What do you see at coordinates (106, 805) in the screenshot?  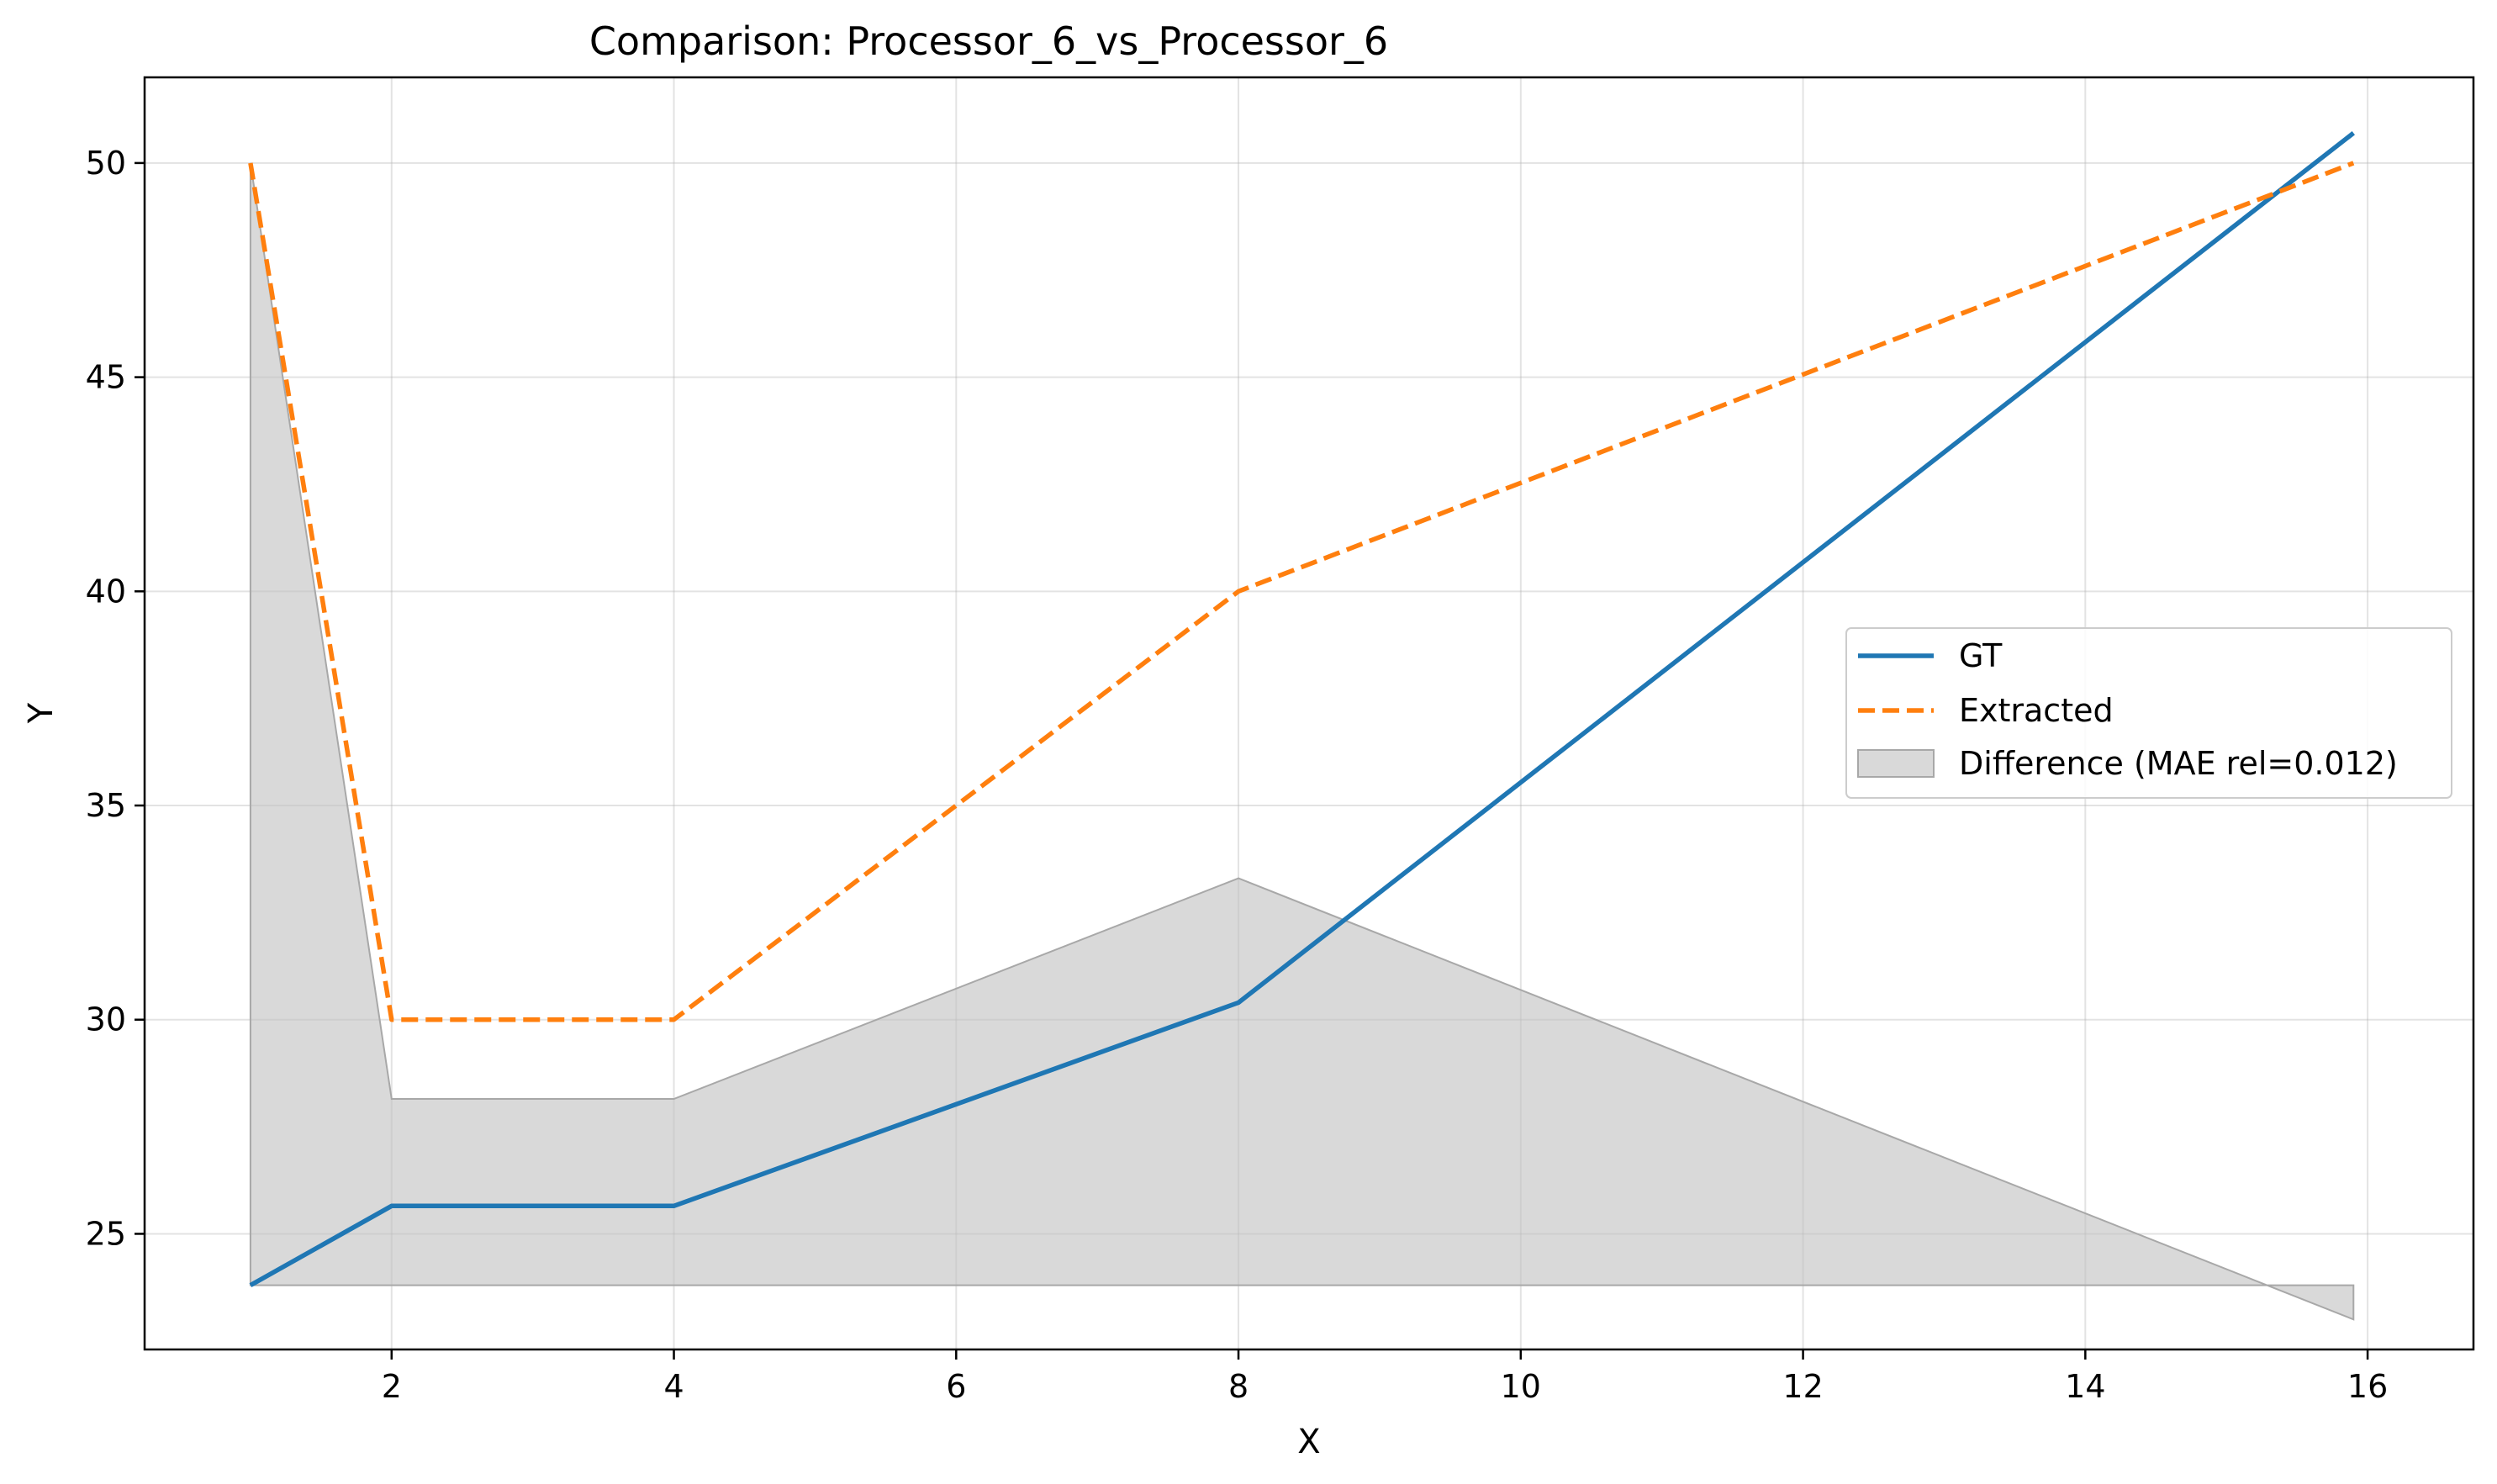 I see `y-tick-label: 35` at bounding box center [106, 805].